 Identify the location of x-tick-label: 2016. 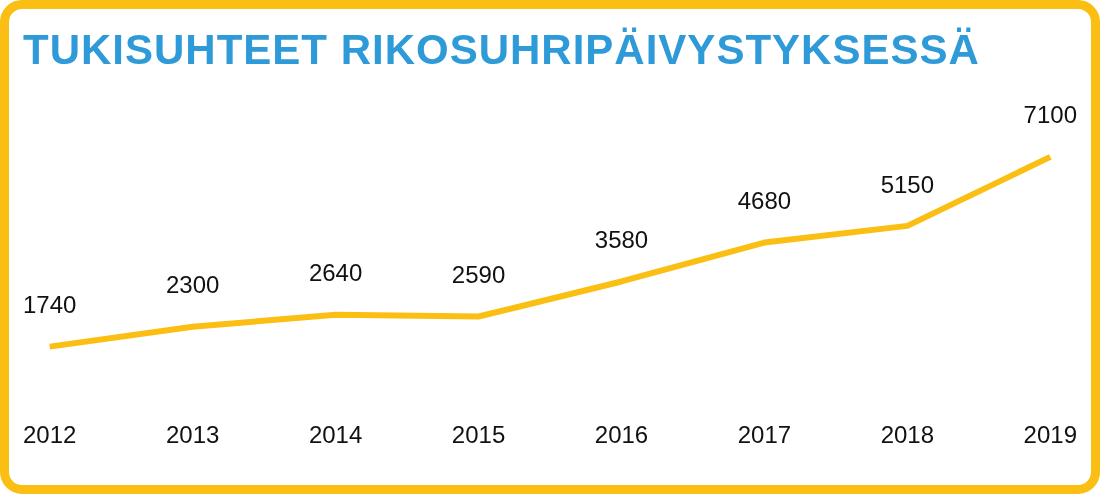
(621, 435).